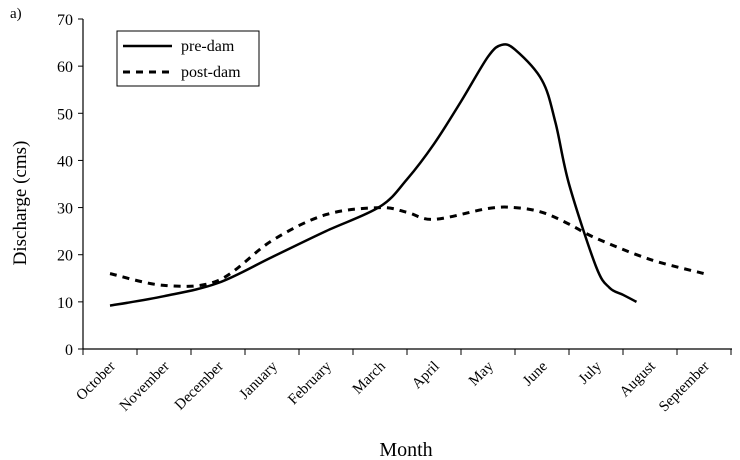  Describe the element at coordinates (65, 303) in the screenshot. I see `y-tick-label: 10` at that location.